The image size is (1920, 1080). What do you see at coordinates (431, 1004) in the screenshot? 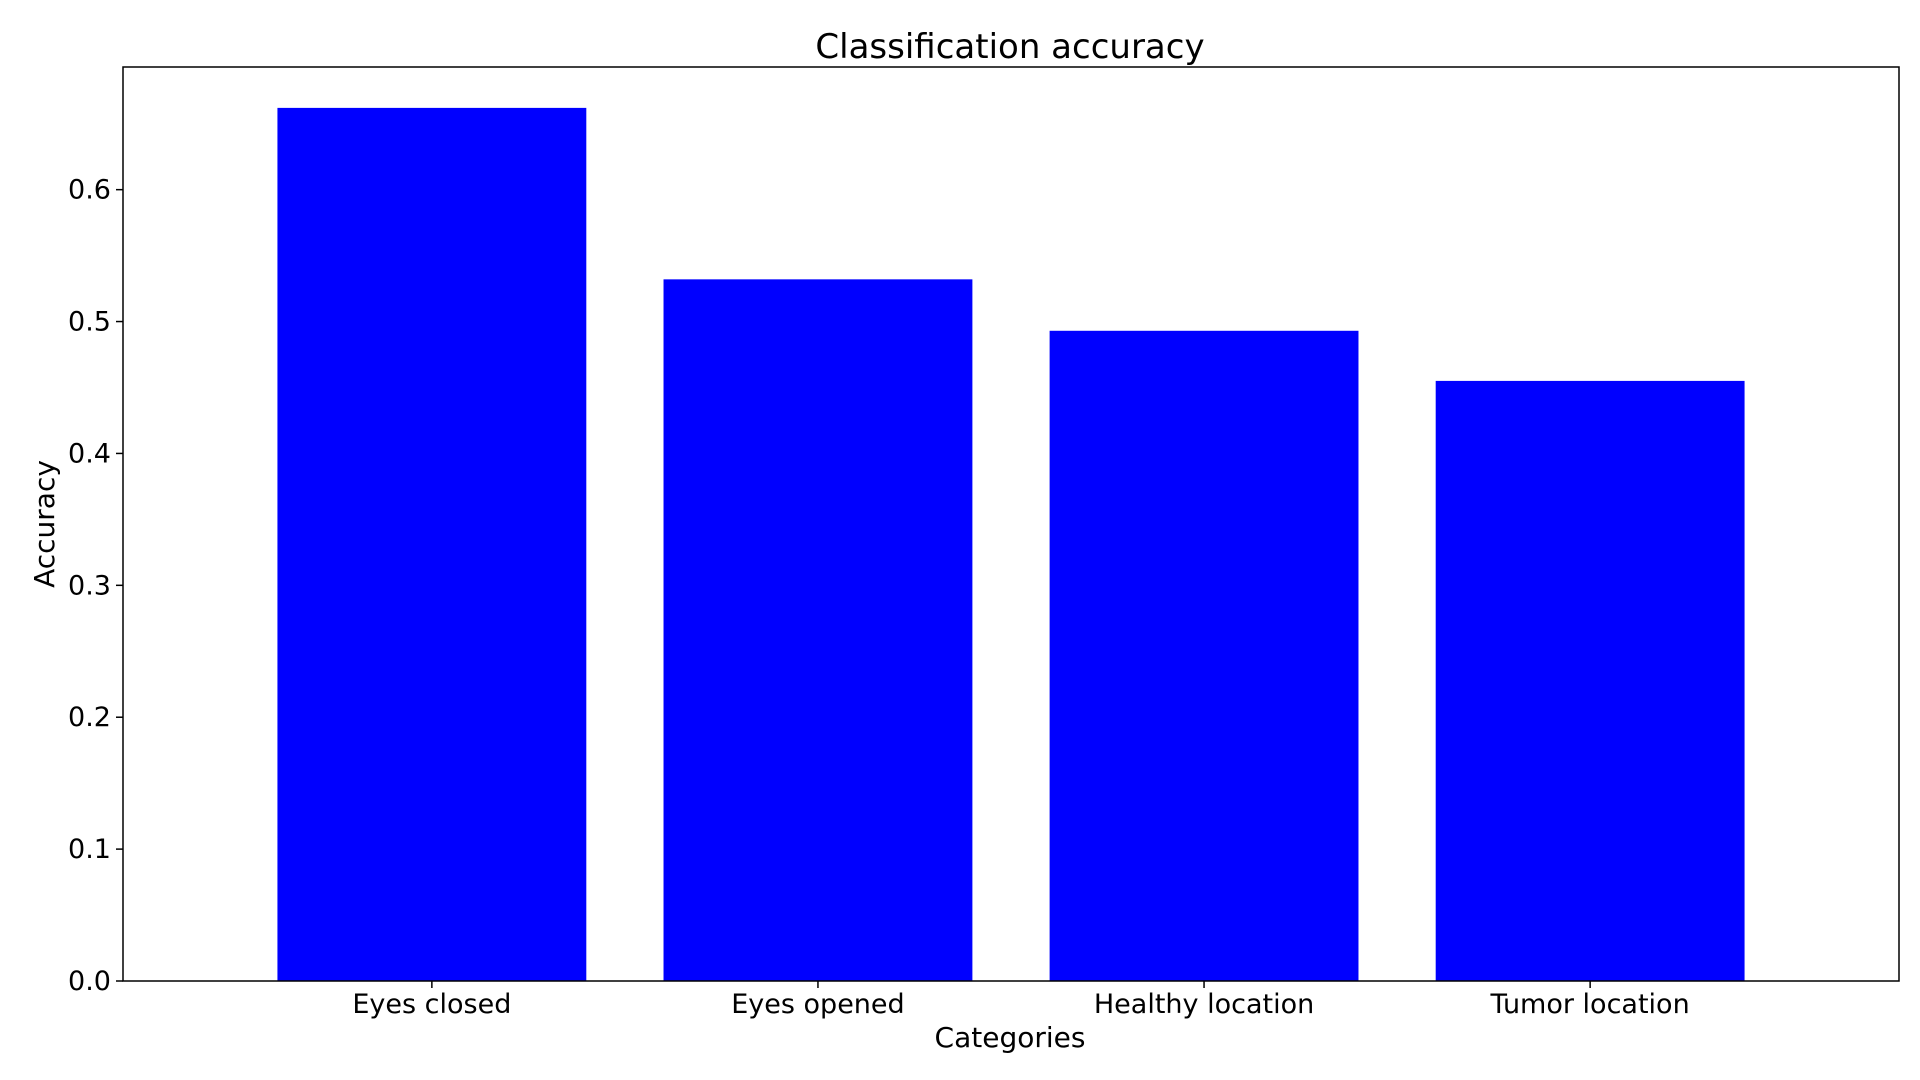
I see `x-tick-label: Eyes closed` at bounding box center [431, 1004].